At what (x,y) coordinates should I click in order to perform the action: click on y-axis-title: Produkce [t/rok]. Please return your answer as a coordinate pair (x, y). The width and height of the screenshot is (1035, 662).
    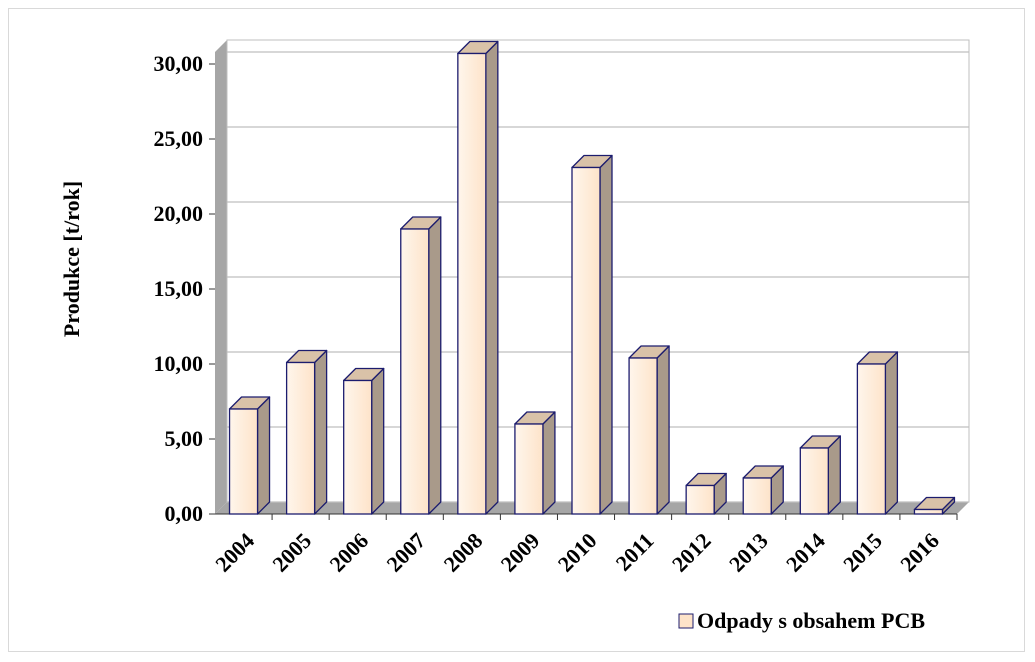
    Looking at the image, I should click on (71, 259).